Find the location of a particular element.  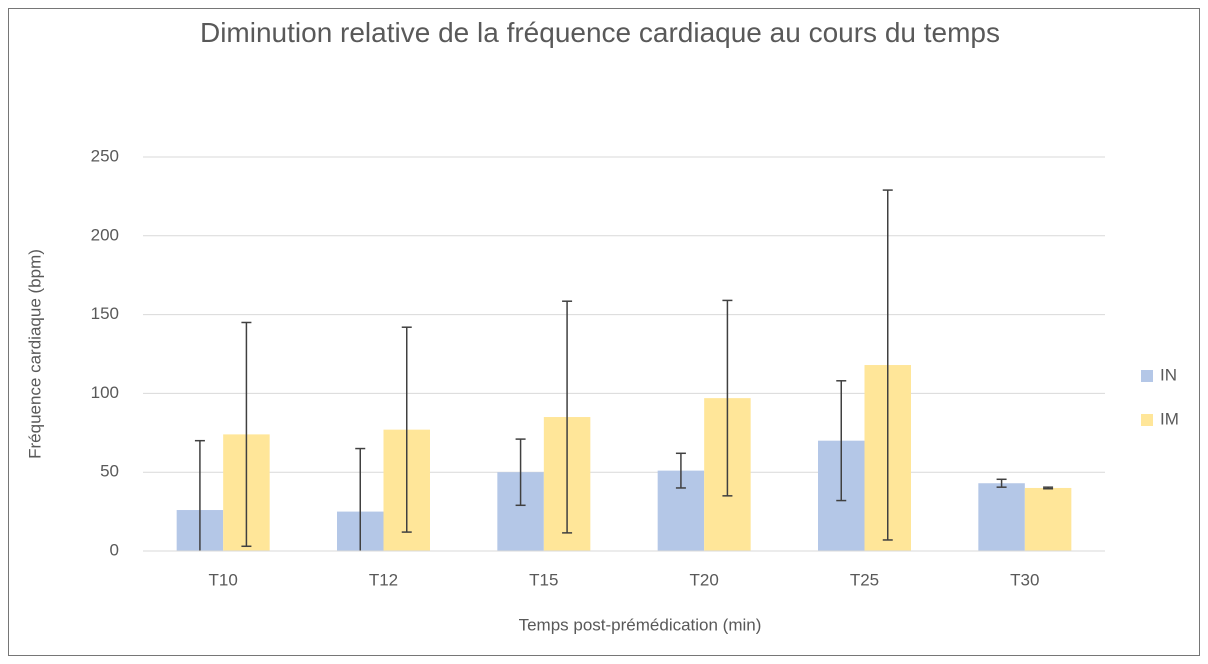

x-tick-label: T30 is located at coordinates (1024, 579).